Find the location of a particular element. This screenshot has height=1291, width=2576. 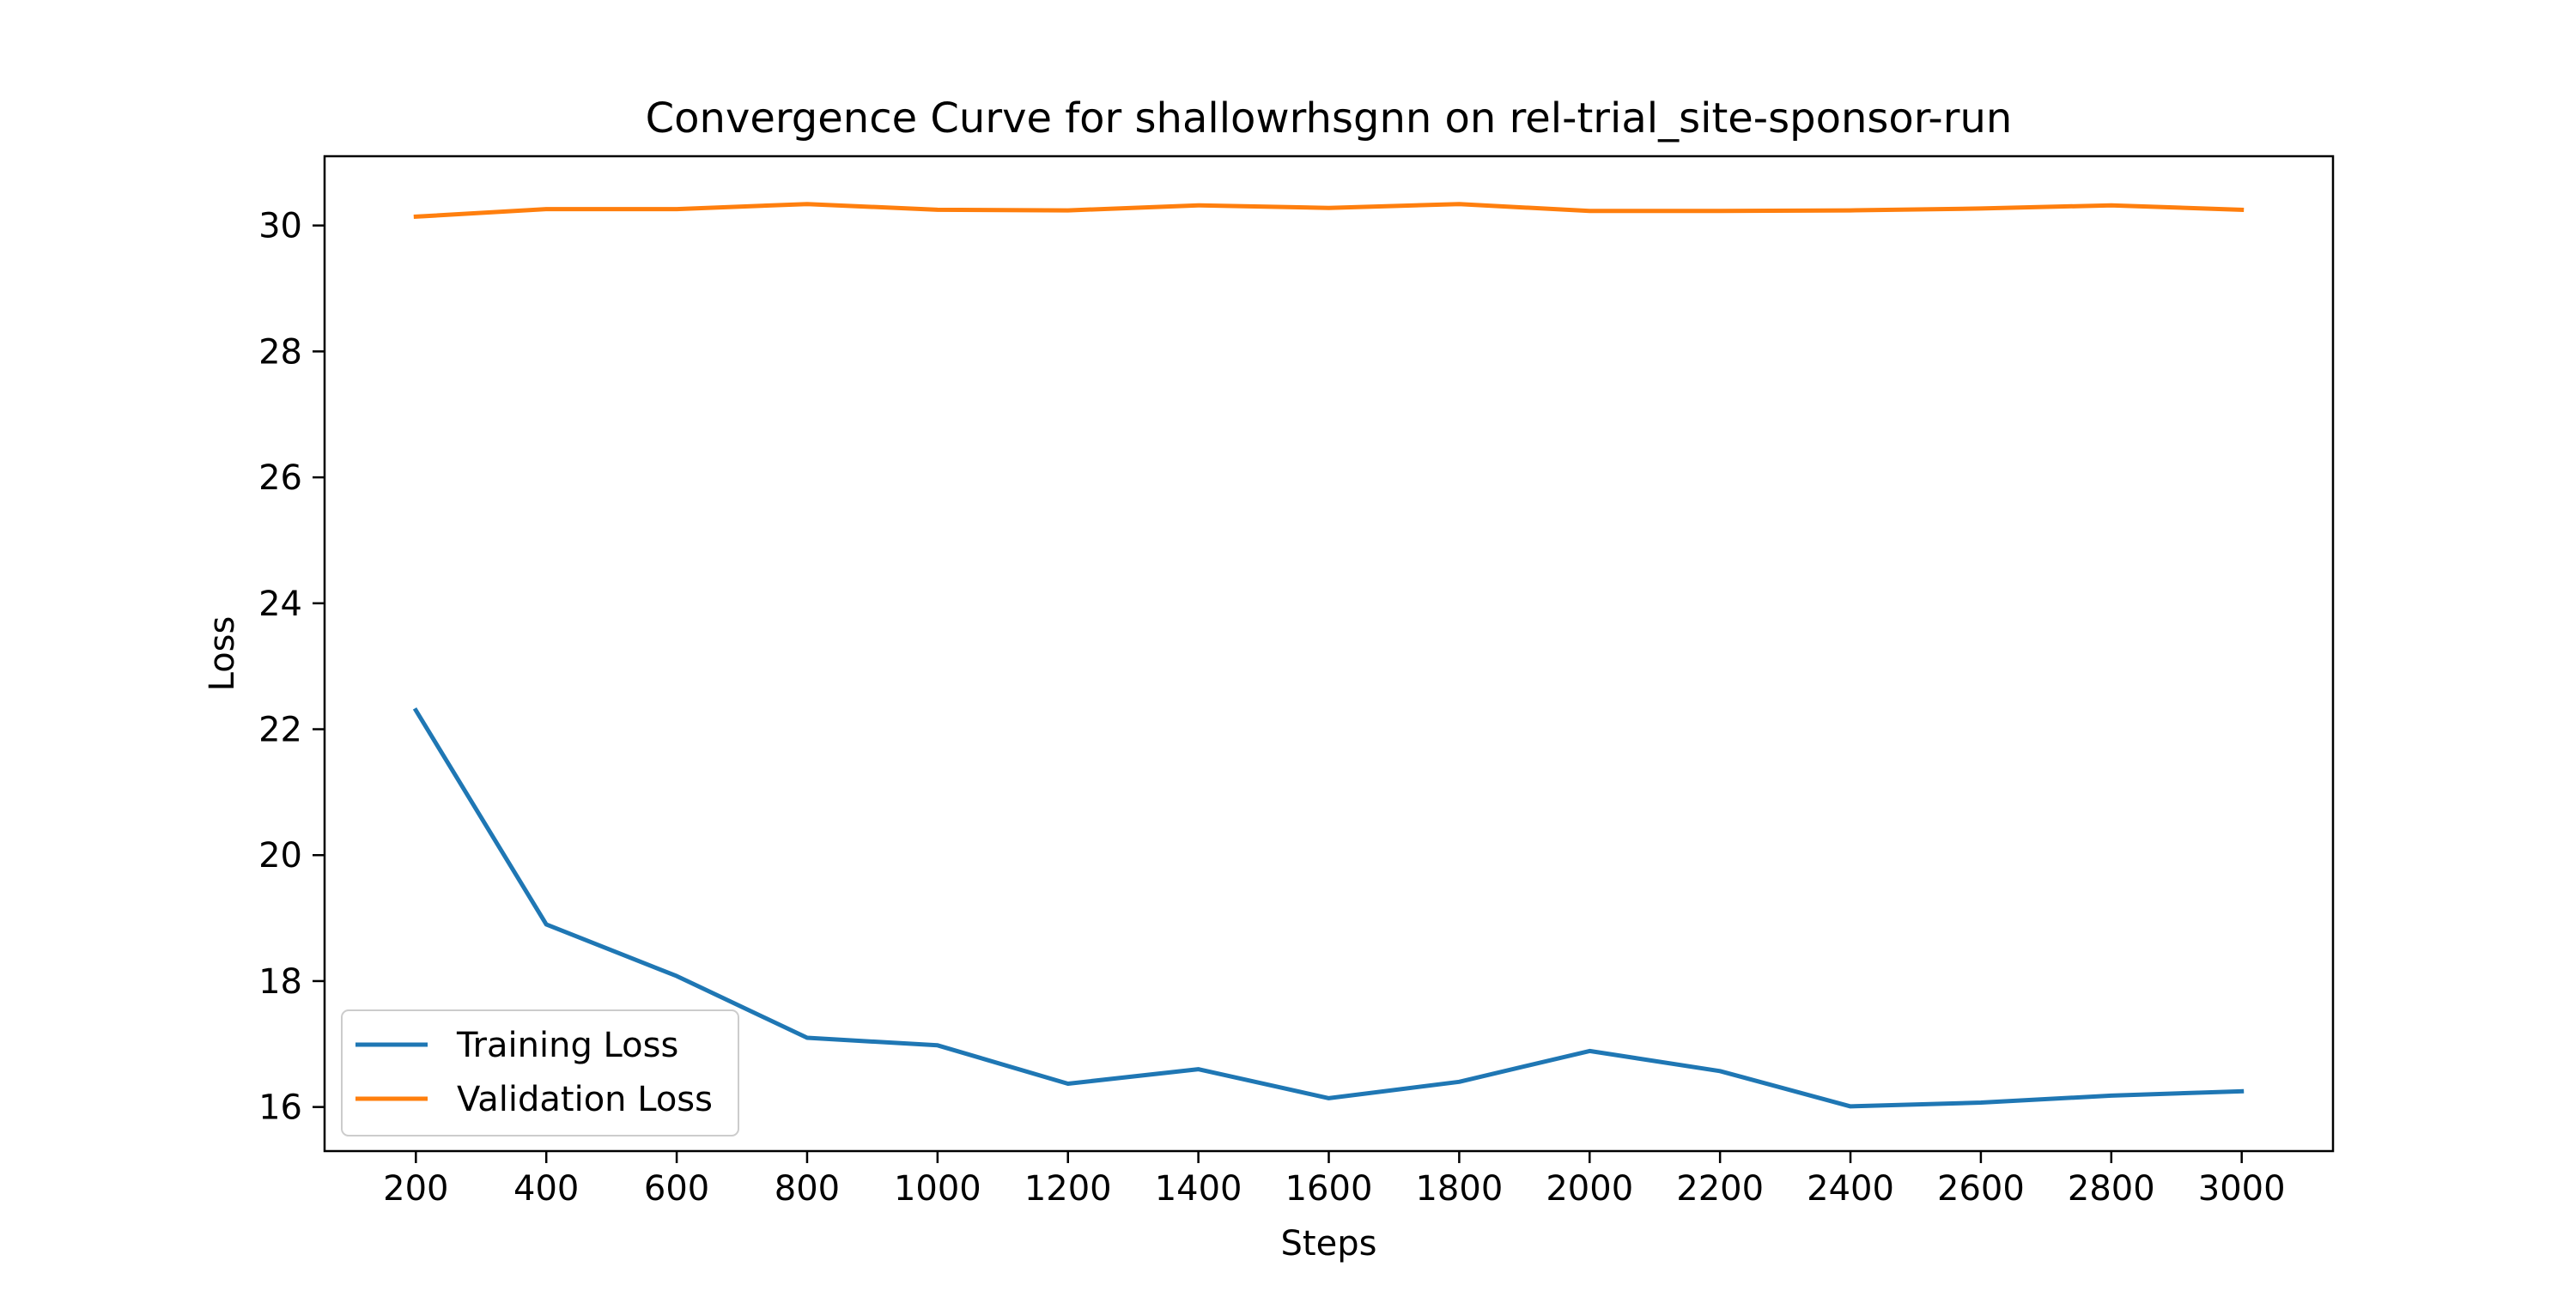

legend: Training Loss Validation Loss is located at coordinates (540, 1073).